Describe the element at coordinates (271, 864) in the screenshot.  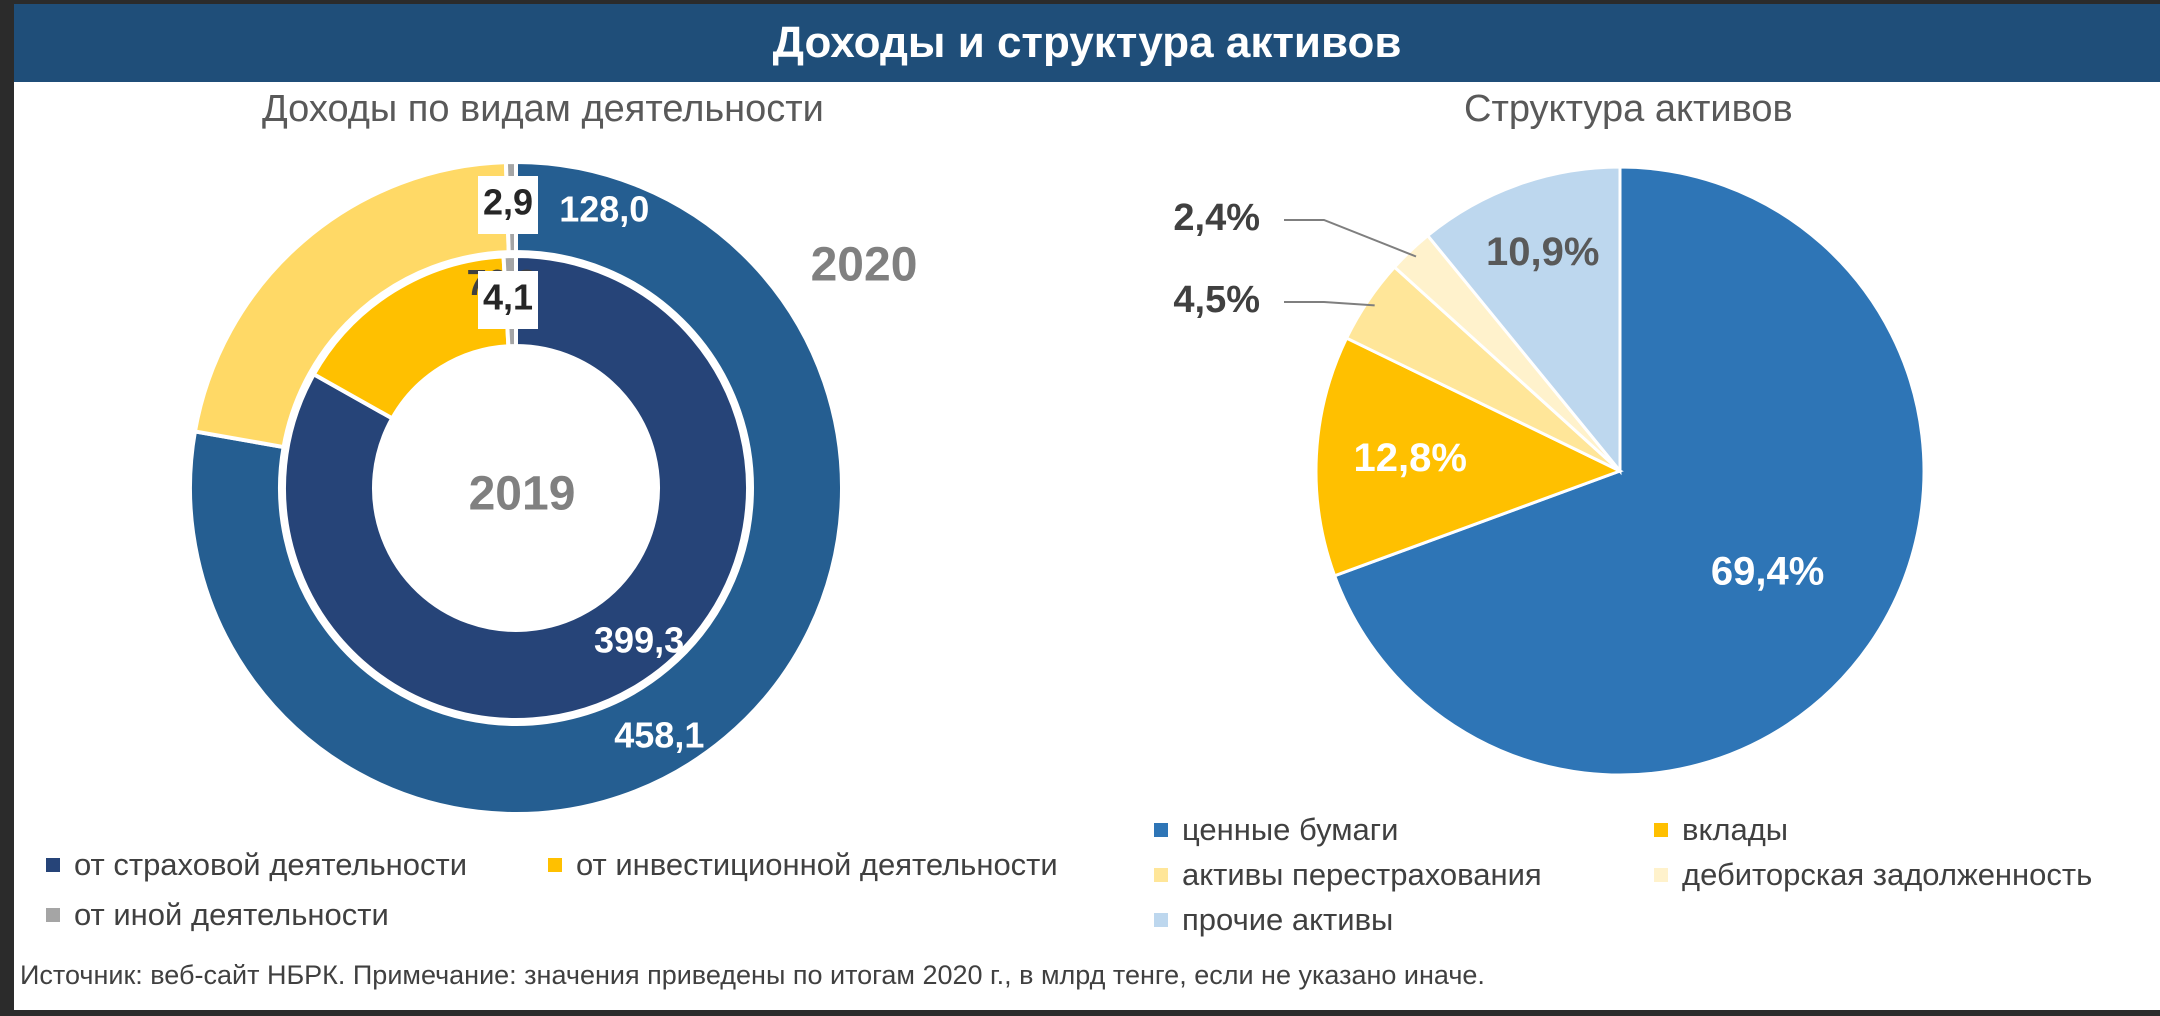
I see `legend-label-insurance: от страховой деятельности` at that location.